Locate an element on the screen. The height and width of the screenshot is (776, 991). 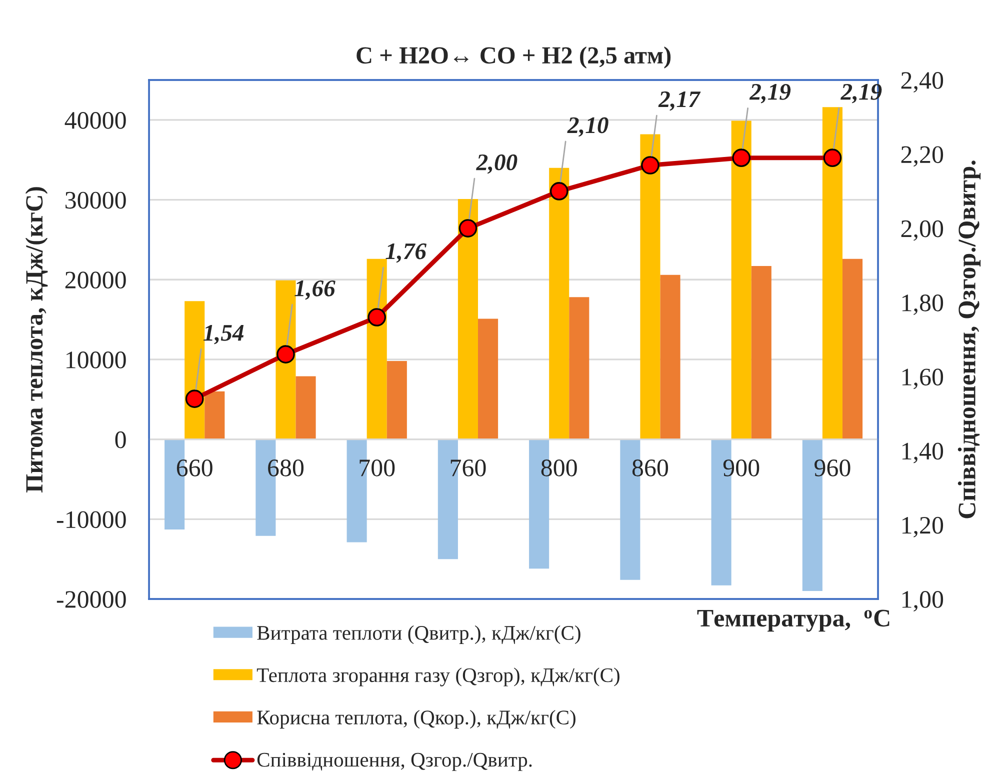
legend-label: Співвідношення, Qзгор./Qвитр. is located at coordinates (394, 761).